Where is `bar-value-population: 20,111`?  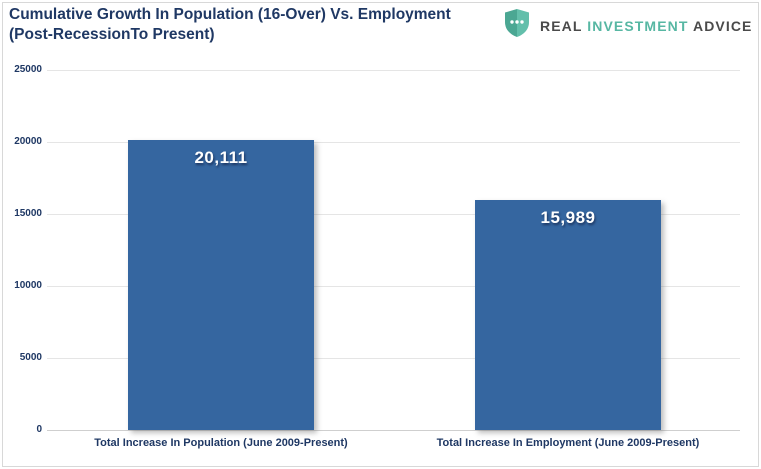
bar-value-population: 20,111 is located at coordinates (221, 157).